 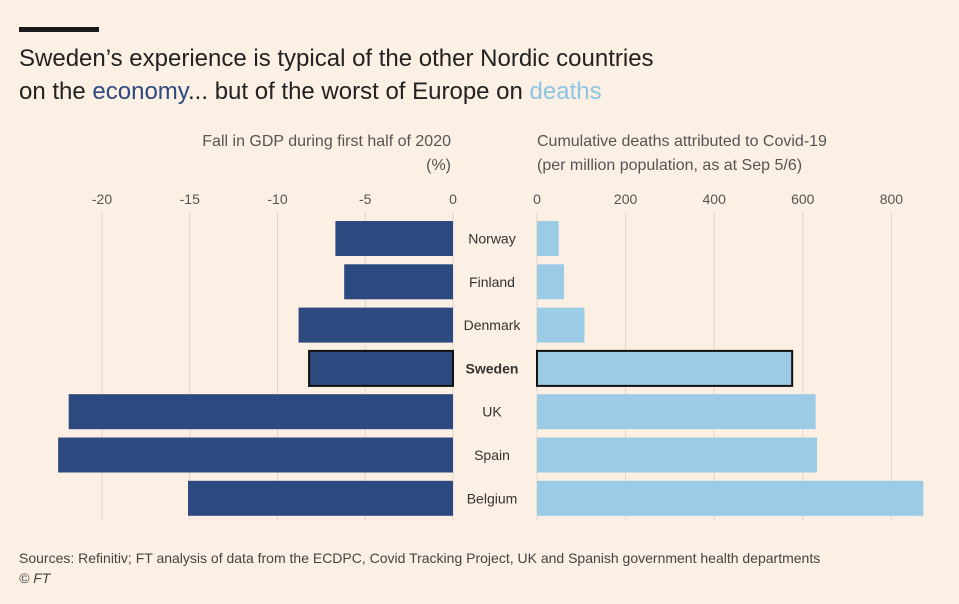 What do you see at coordinates (492, 498) in the screenshot?
I see `country-label-belgium: Belgium` at bounding box center [492, 498].